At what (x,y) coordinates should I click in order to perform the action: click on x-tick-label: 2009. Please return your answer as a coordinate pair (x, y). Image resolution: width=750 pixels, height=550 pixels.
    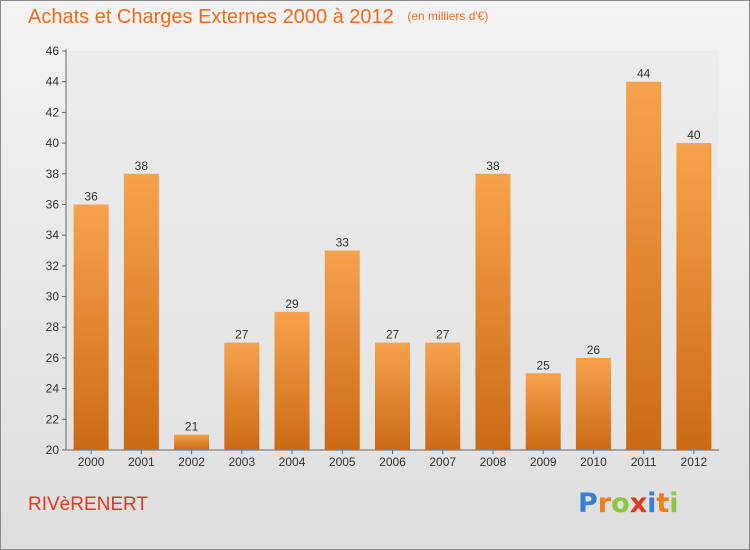
    Looking at the image, I should click on (543, 462).